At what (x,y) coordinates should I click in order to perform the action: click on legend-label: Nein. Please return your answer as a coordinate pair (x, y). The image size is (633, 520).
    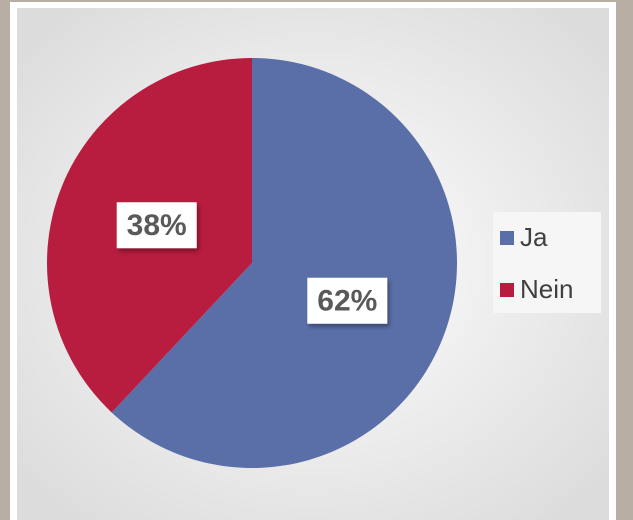
    Looking at the image, I should click on (546, 289).